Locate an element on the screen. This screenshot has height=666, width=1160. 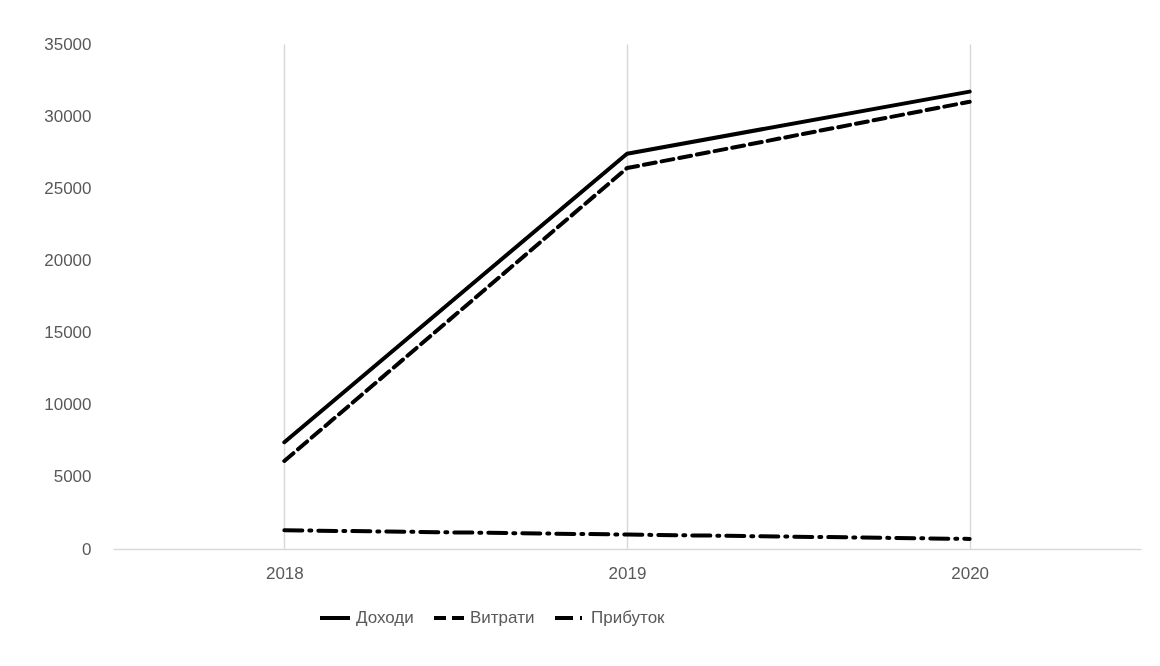
y-tick-label: 10000 is located at coordinates (68, 405).